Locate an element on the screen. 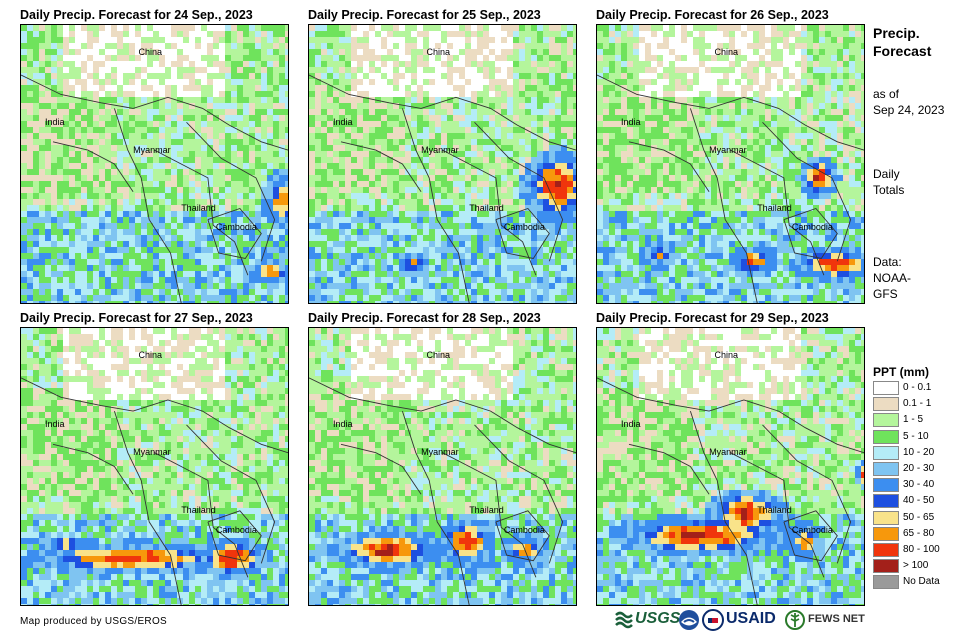 The height and width of the screenshot is (639, 967). panel-title-1: Daily Precip. Forecast for 24 Sep., 2023 is located at coordinates (136, 15).